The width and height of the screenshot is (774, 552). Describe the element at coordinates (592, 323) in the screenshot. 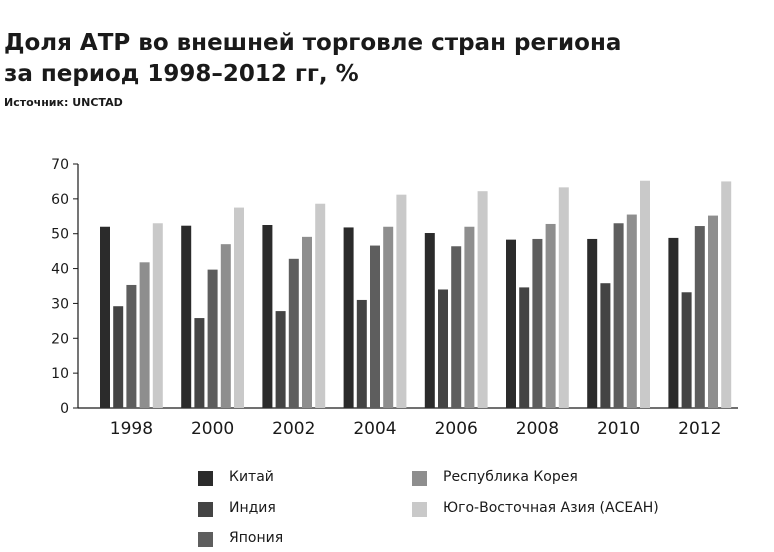

I see `bar-2010-s0` at that location.